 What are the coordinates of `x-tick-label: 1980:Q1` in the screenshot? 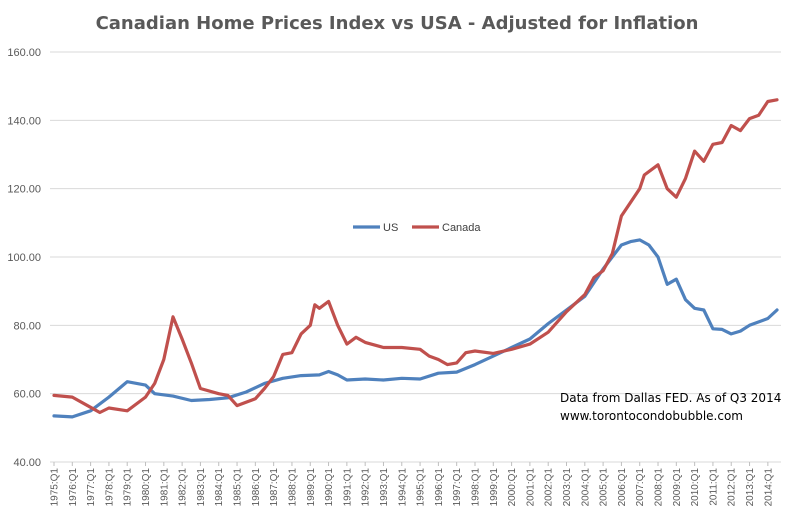 It's located at (146, 487).